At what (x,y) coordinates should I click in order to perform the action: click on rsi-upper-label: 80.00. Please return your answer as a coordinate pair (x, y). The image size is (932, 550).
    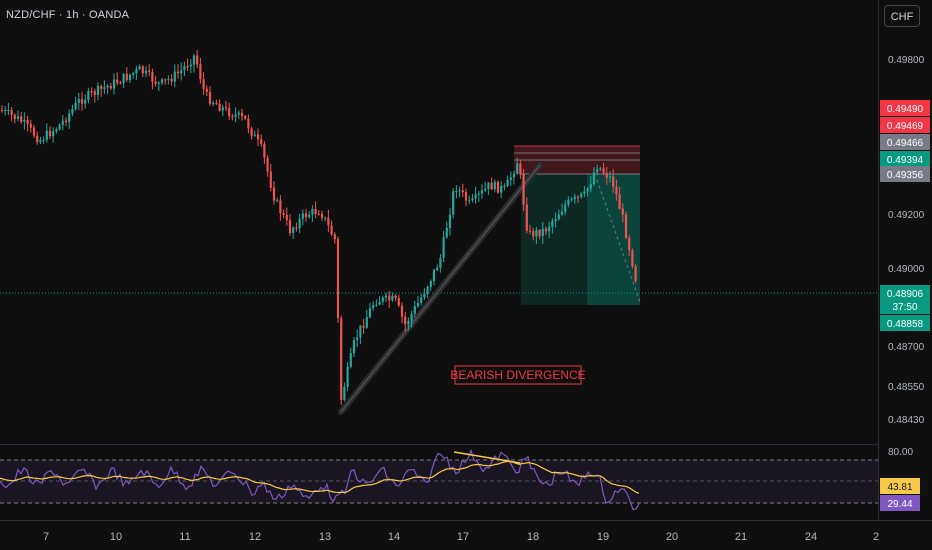
    Looking at the image, I should click on (900, 452).